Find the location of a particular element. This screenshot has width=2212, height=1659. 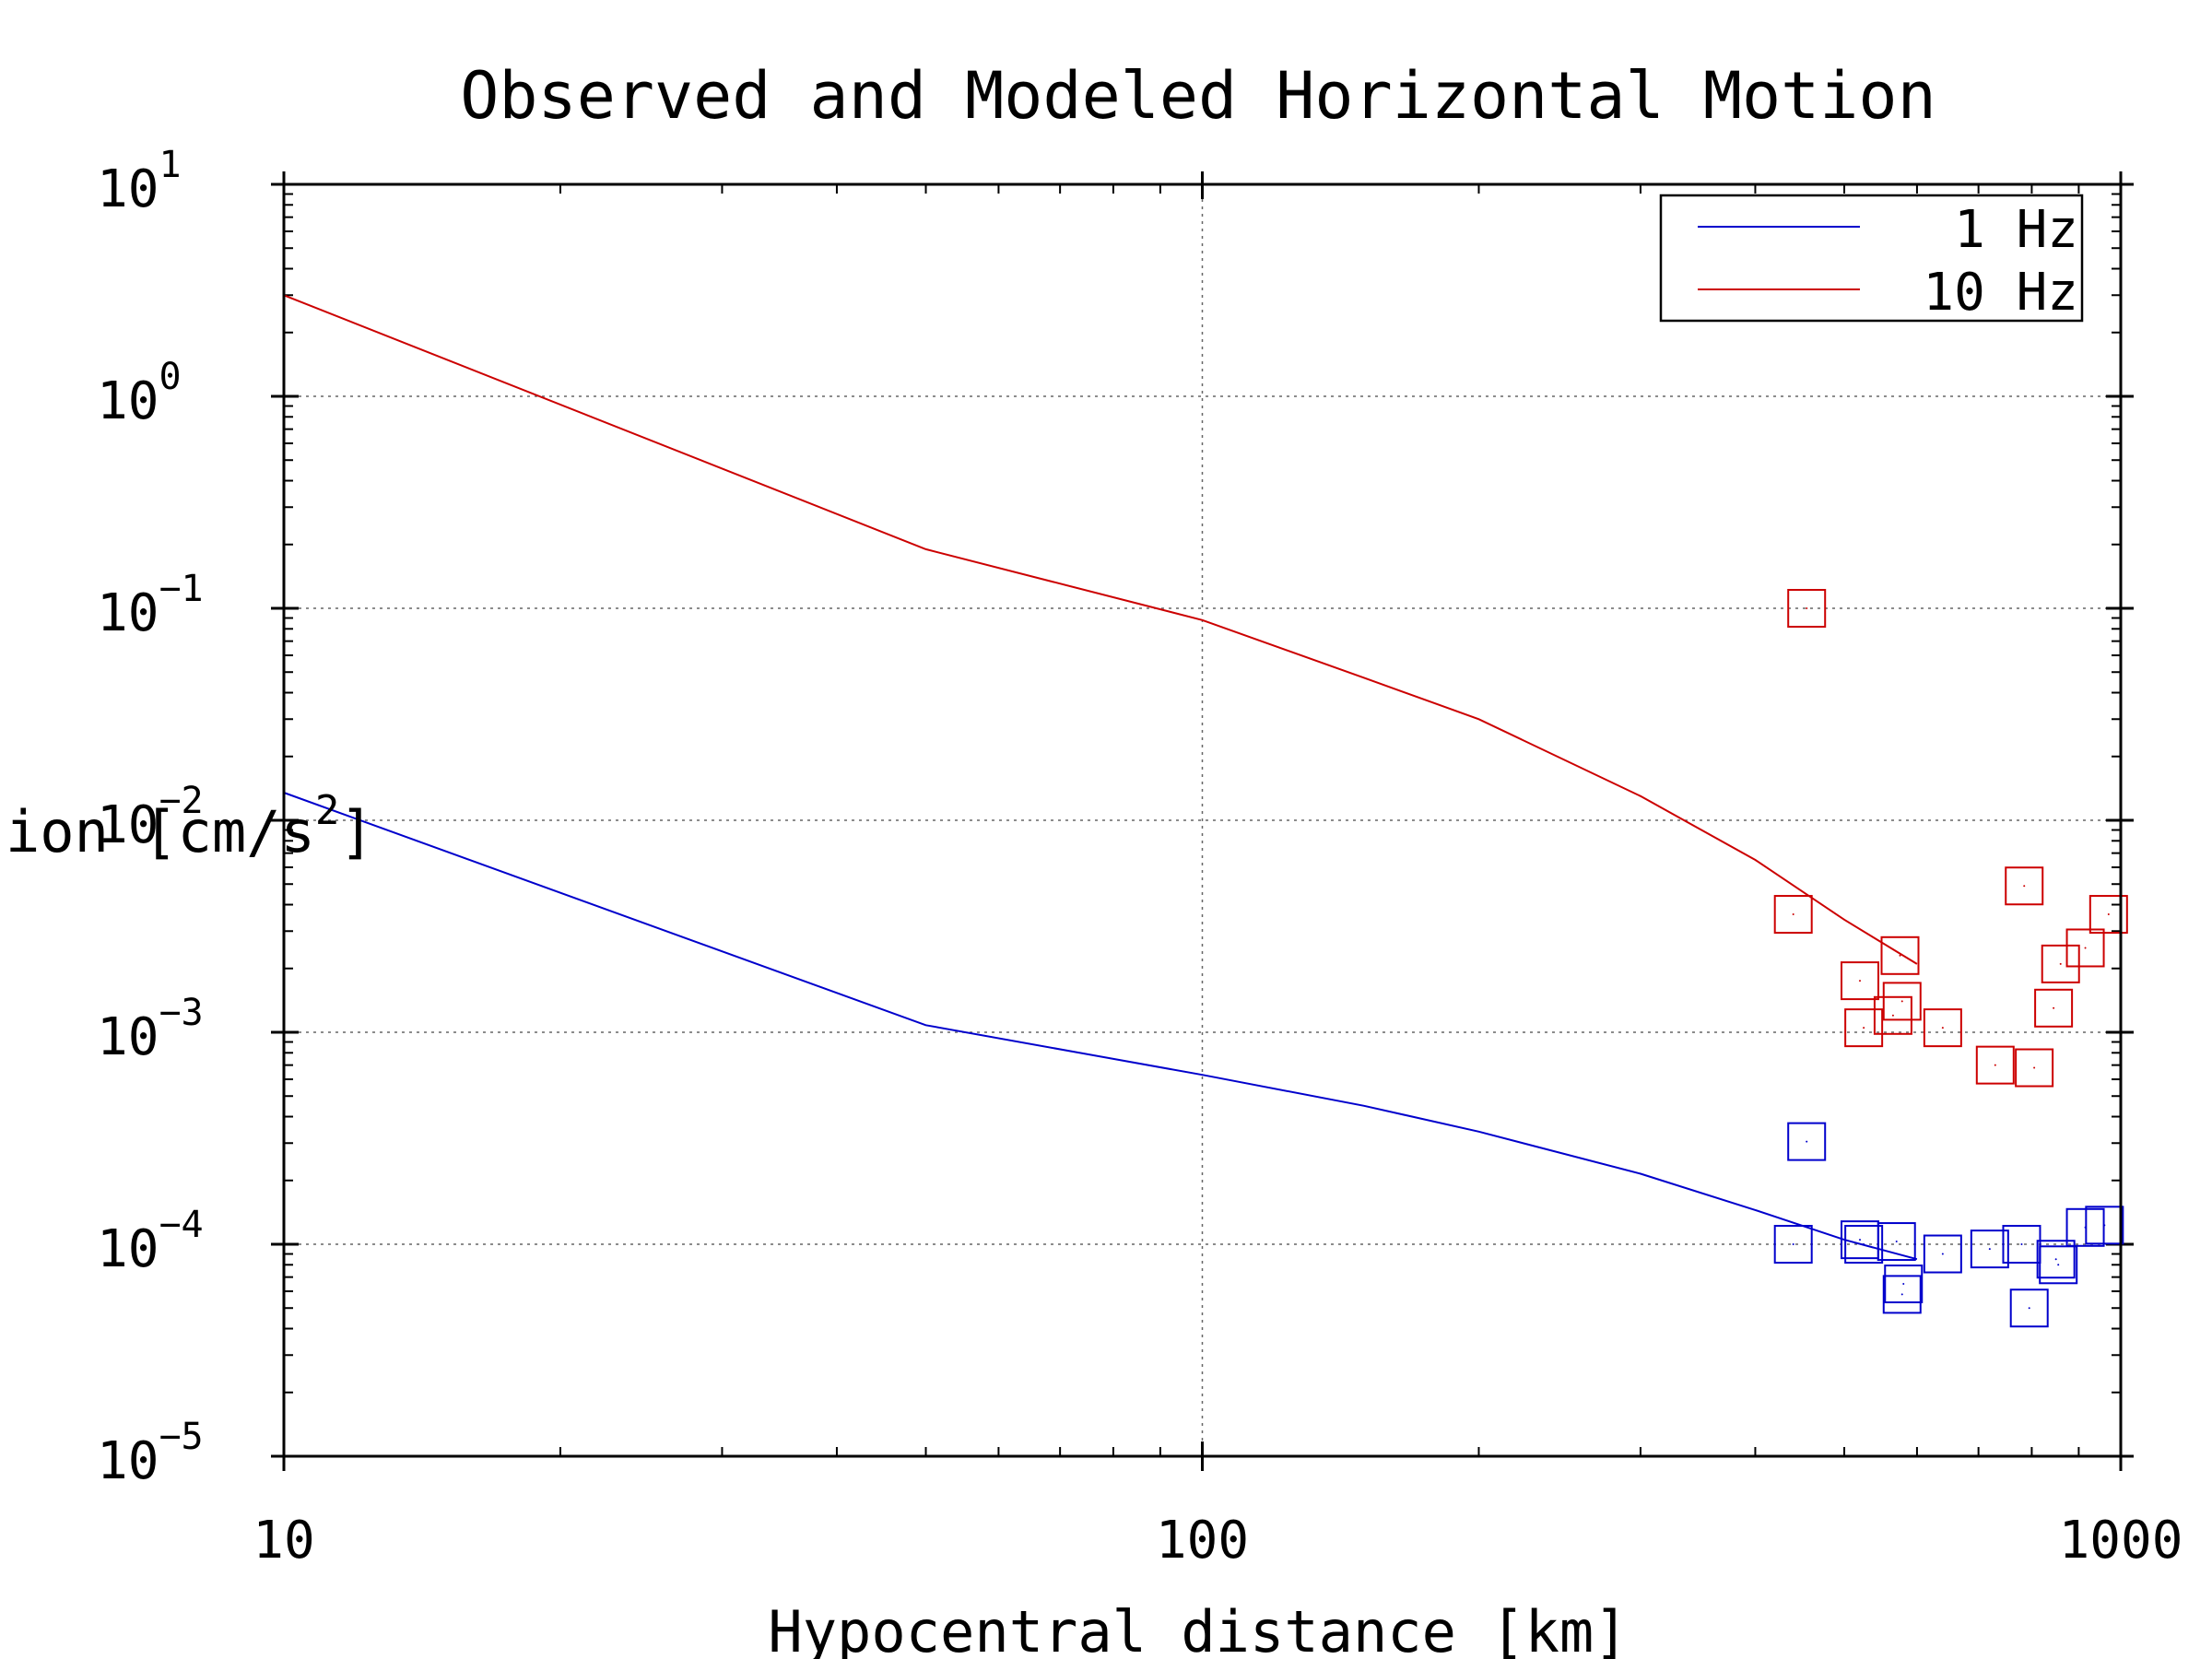

x-tick-label: 100 is located at coordinates (1202, 1541).